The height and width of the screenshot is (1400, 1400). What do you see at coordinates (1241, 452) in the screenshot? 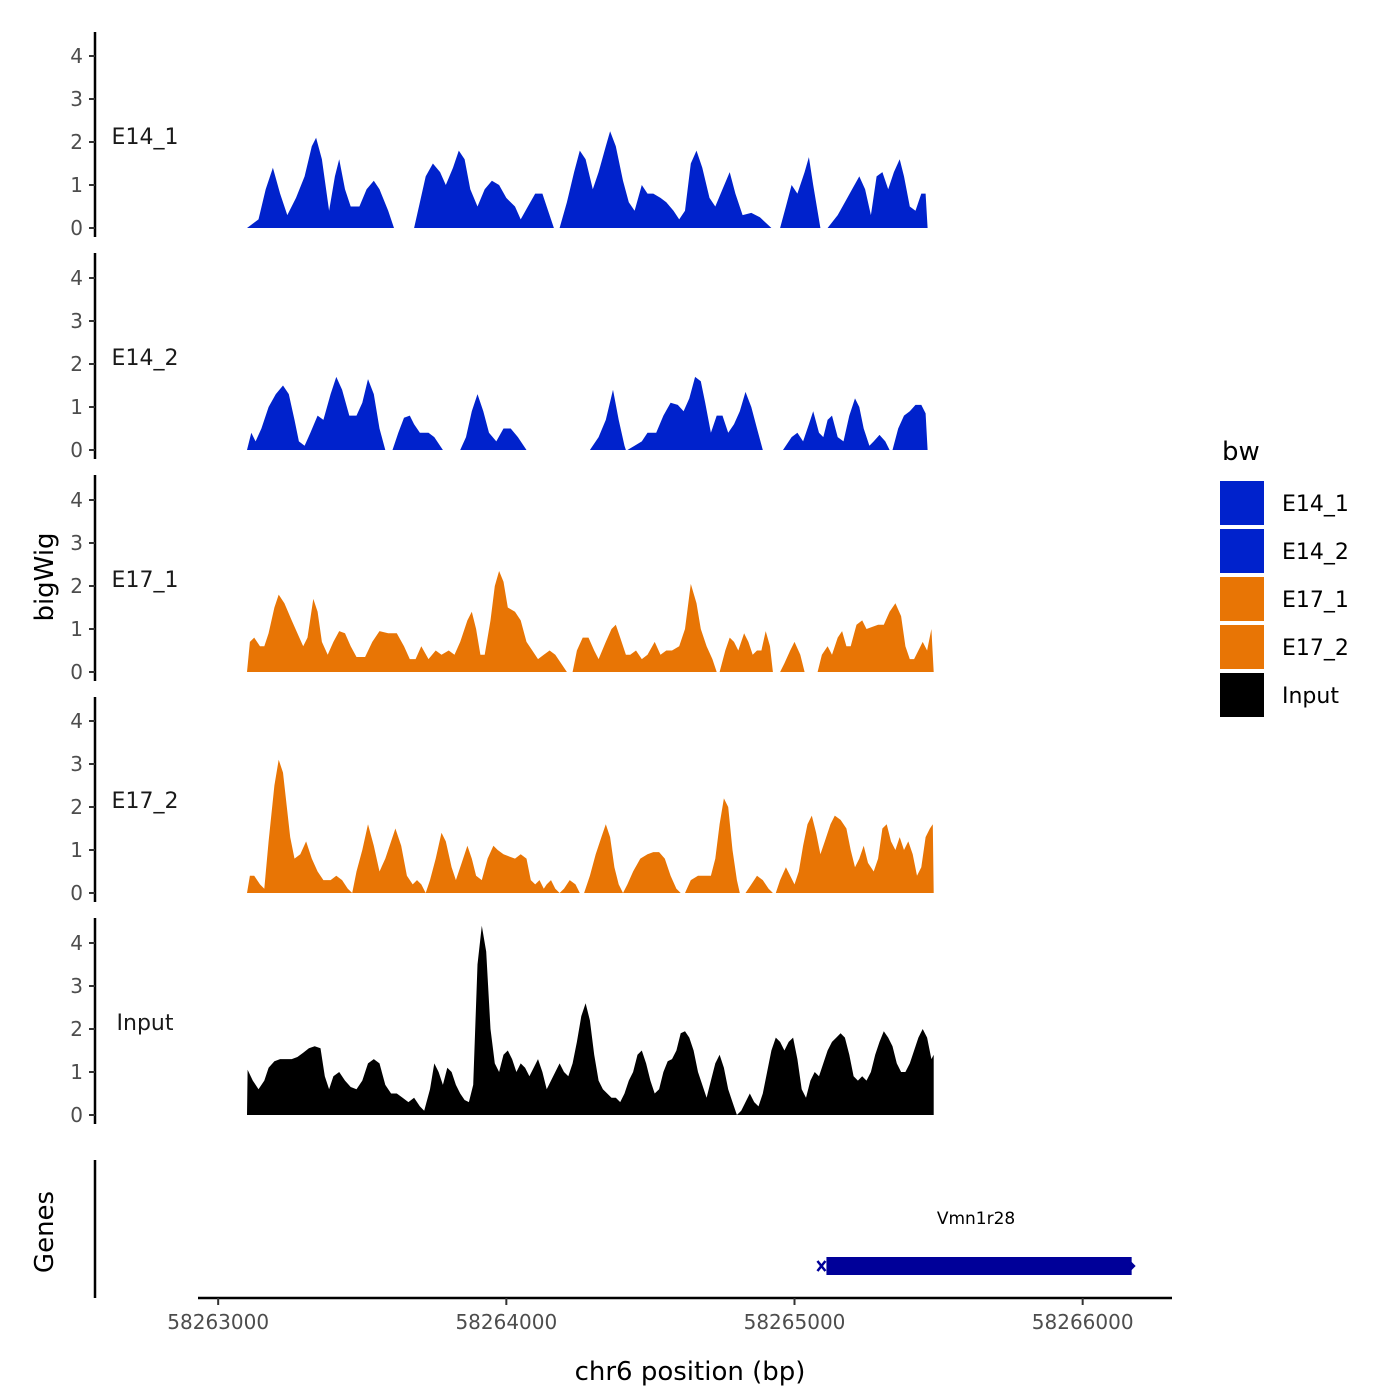
I see `legend-title: bw` at bounding box center [1241, 452].